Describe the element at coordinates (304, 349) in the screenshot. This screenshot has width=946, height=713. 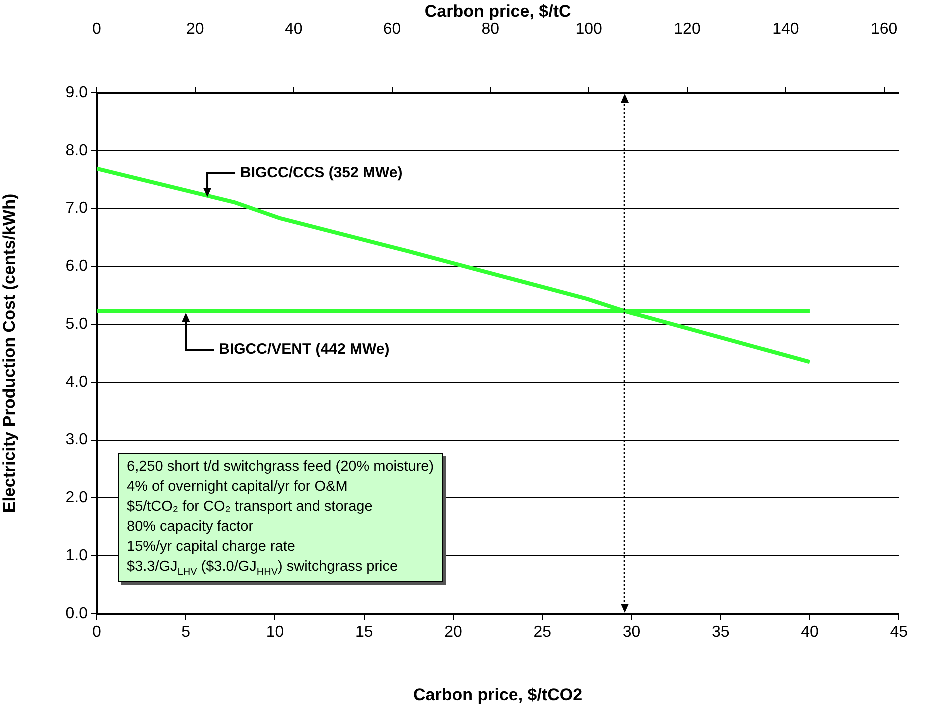
I see `annotation: BIGCC/VENT (442 MWe)` at that location.